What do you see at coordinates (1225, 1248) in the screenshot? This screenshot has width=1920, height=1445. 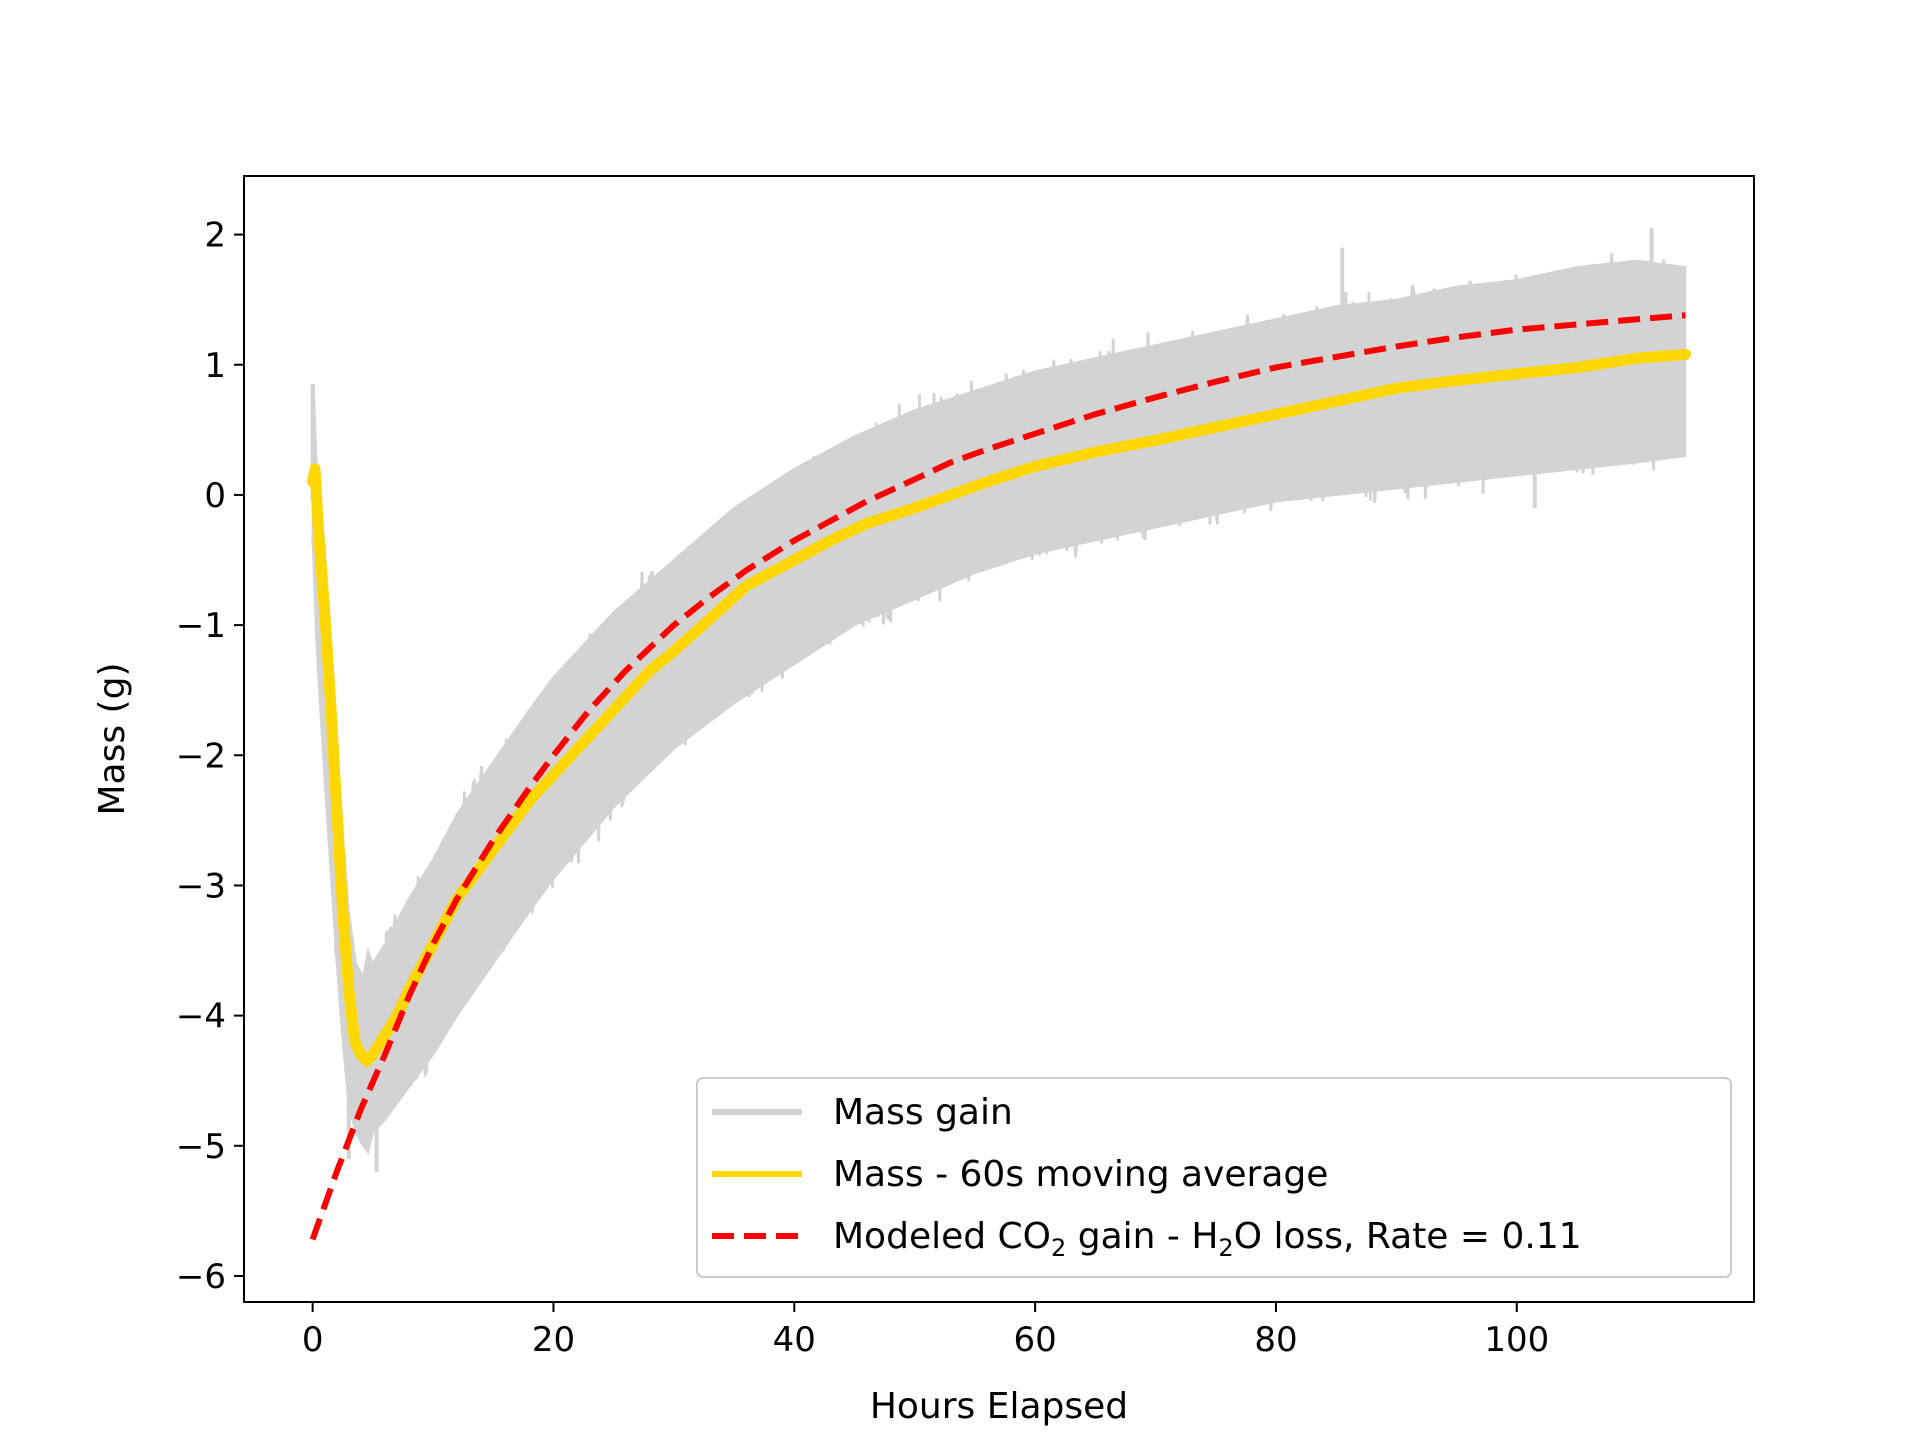 I see `legend-model-sub-h2o: 2` at bounding box center [1225, 1248].